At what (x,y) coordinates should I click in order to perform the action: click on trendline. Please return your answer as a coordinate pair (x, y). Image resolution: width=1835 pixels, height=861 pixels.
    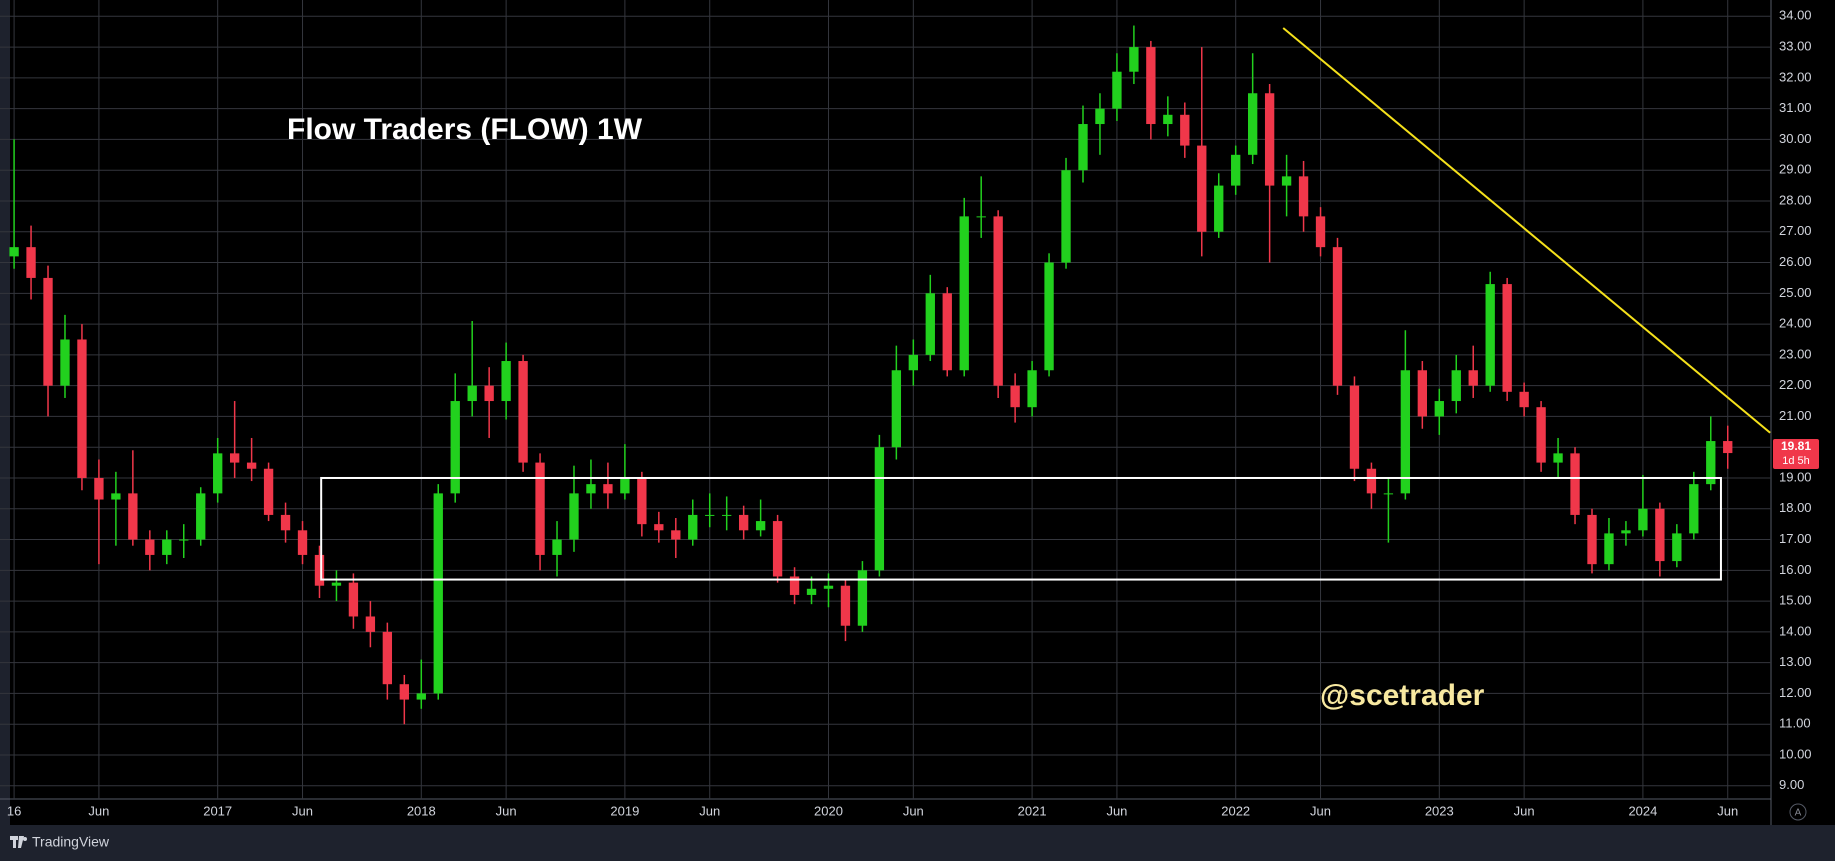
    Looking at the image, I should click on (1526, 230).